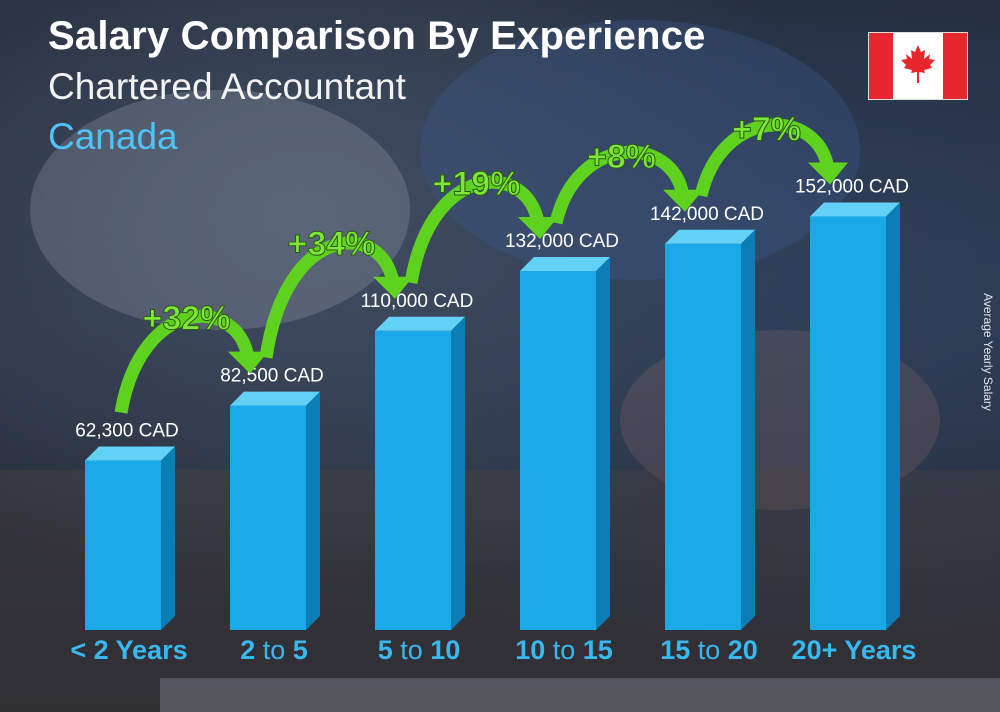 This screenshot has width=1000, height=712. I want to click on category-label-part: 20, so click(743, 650).